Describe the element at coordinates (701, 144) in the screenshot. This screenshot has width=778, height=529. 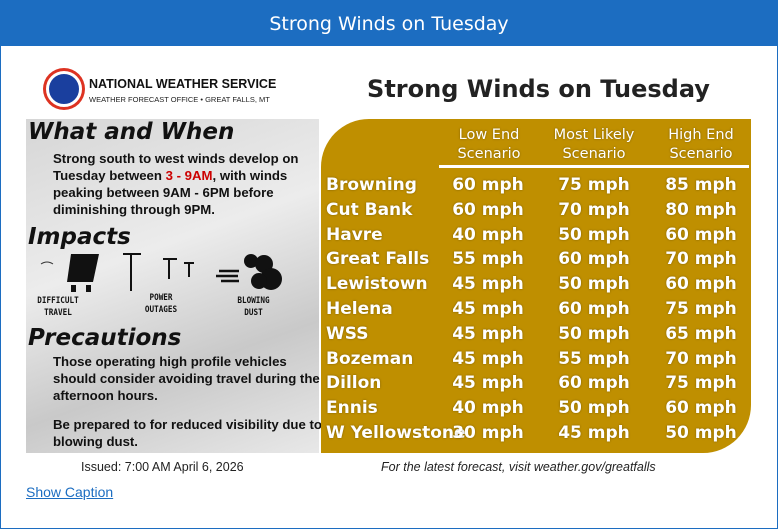
I see `header-high: High End Scenario` at that location.